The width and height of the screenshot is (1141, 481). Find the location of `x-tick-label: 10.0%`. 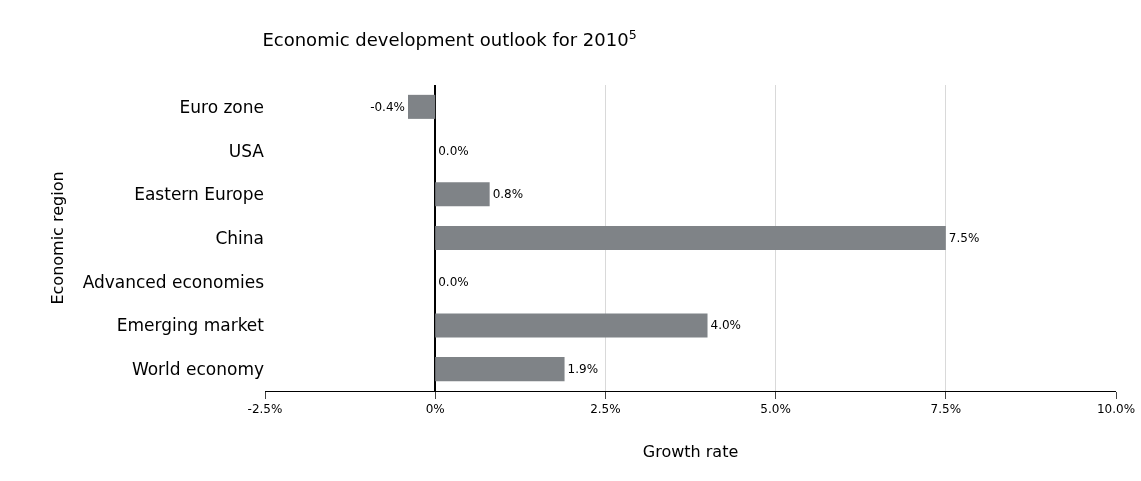

x-tick-label: 10.0% is located at coordinates (1116, 409).